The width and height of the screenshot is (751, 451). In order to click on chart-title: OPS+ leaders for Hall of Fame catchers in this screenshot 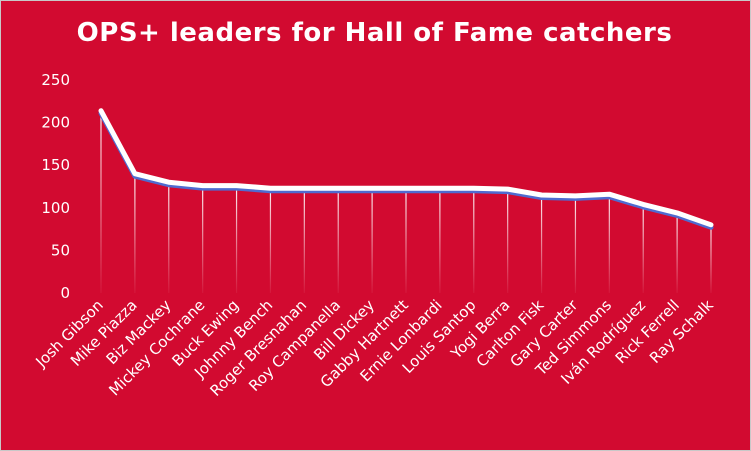, I will do `click(374, 33)`.